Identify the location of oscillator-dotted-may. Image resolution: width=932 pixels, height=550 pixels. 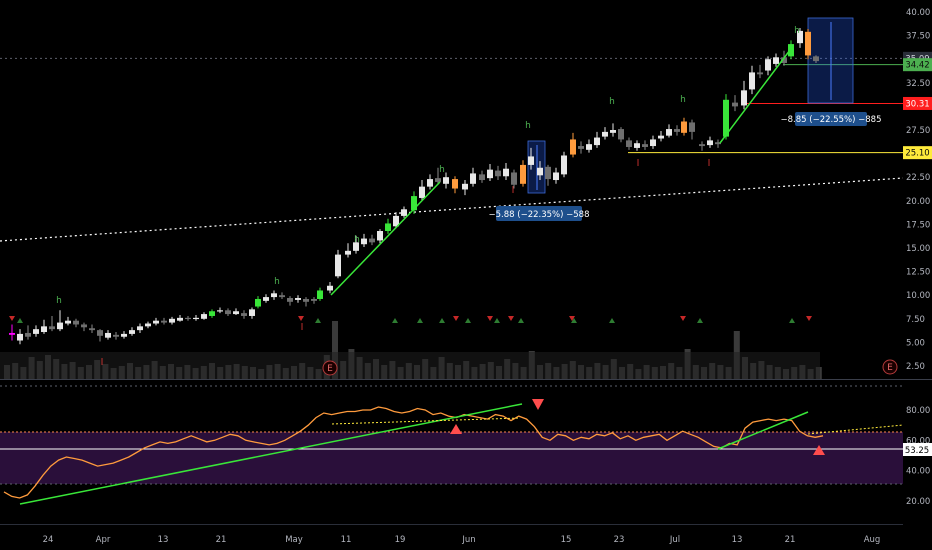
(426, 421).